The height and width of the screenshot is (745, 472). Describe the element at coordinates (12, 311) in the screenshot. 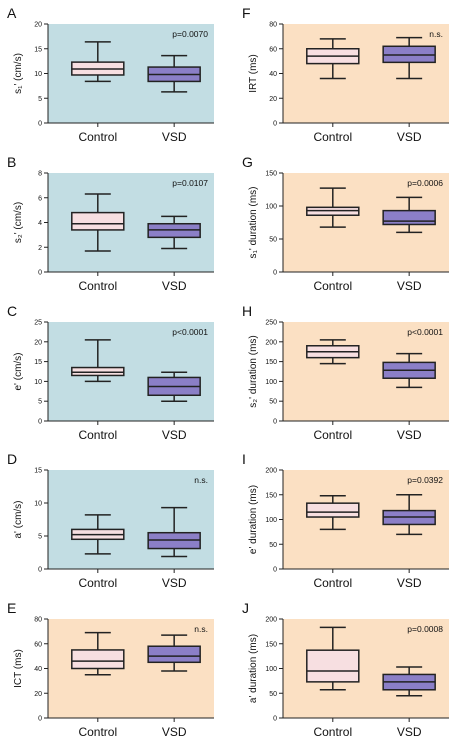

I see `panel-letter: C` at that location.